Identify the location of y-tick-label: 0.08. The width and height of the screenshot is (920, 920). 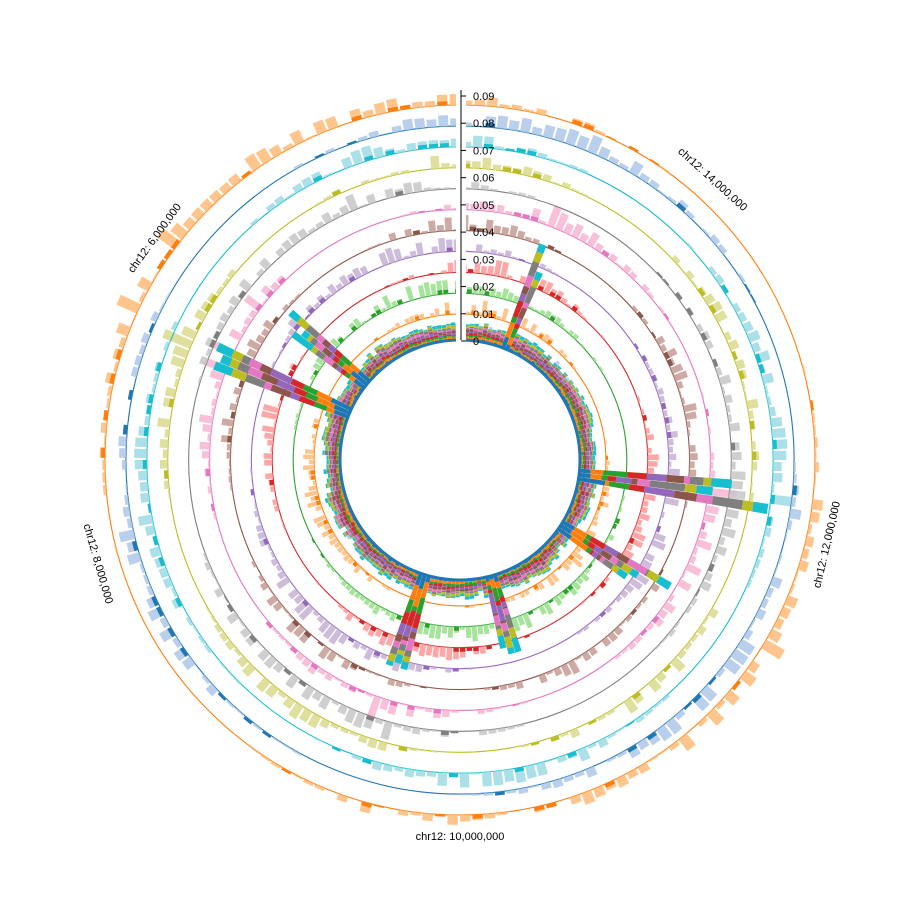
(483, 124).